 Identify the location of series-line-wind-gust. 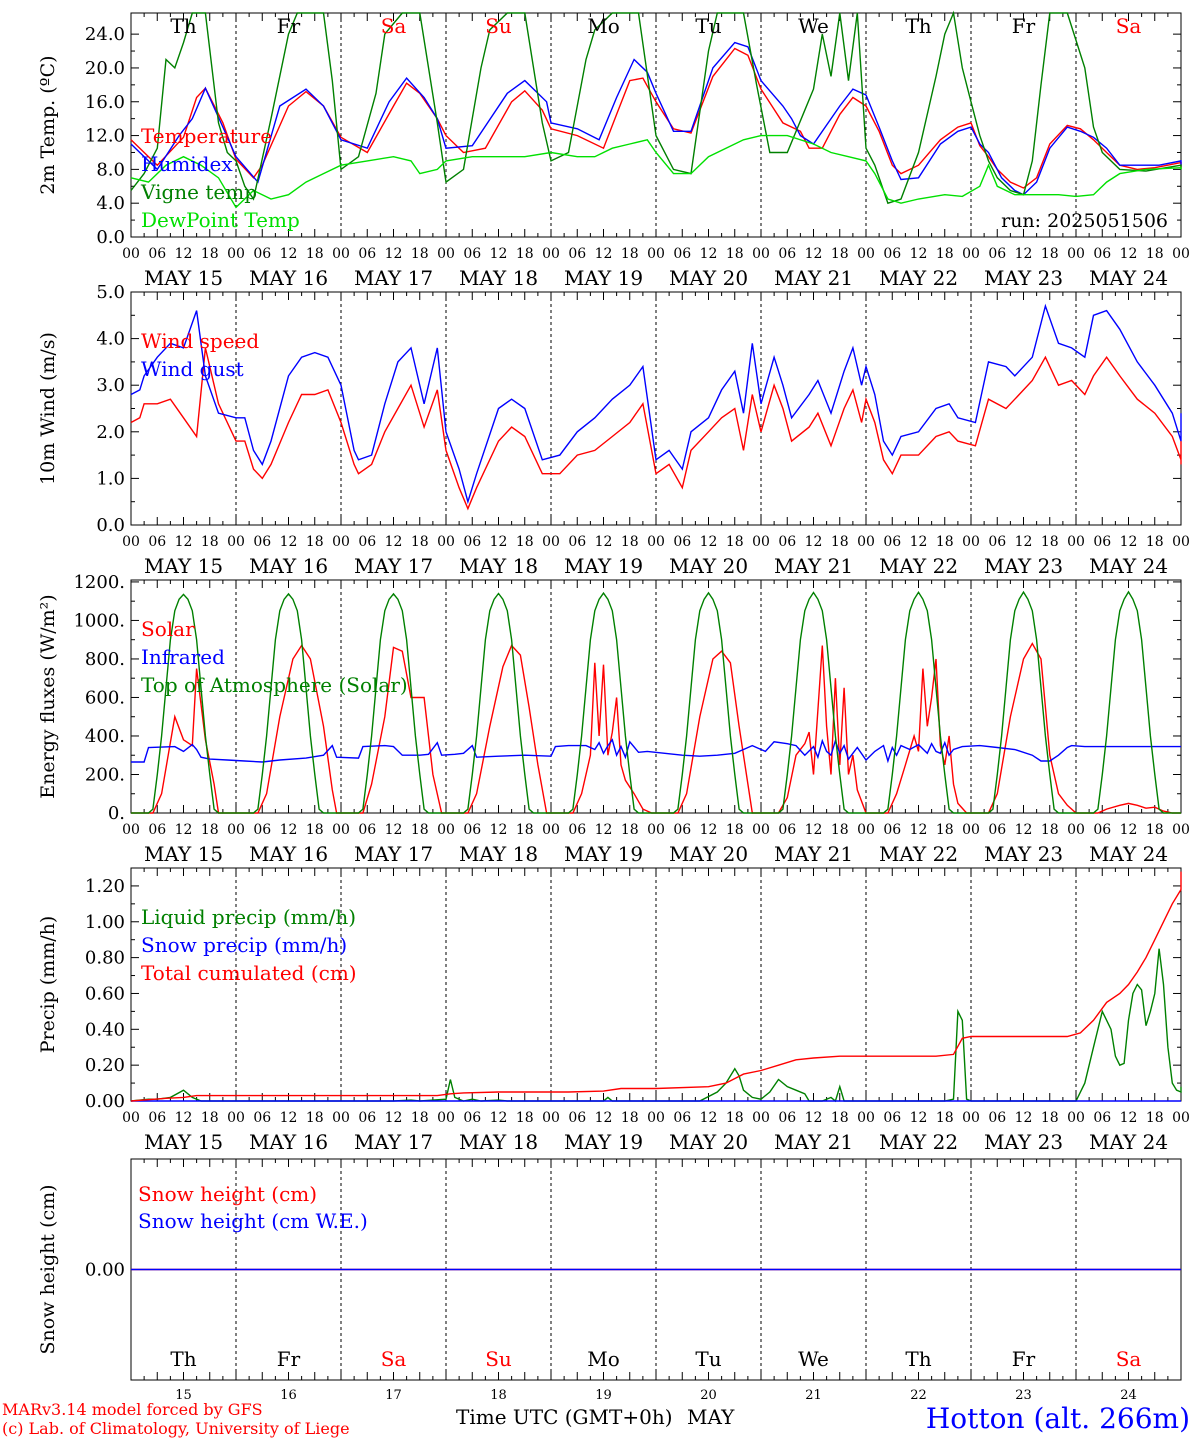
(656, 404).